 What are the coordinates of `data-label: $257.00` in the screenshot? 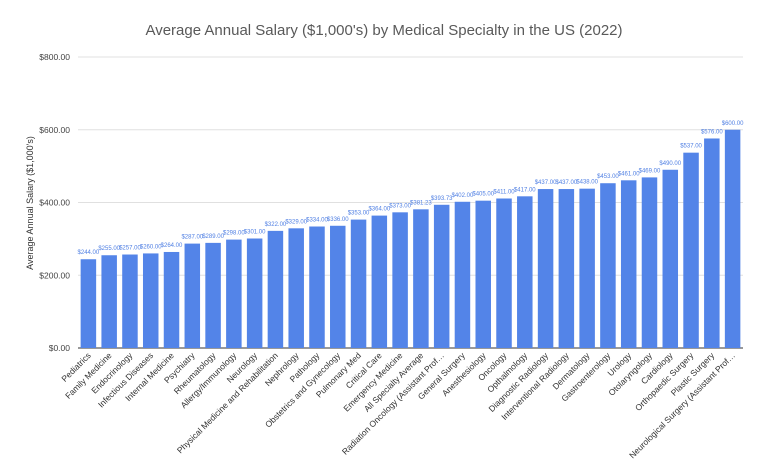 It's located at (130, 249).